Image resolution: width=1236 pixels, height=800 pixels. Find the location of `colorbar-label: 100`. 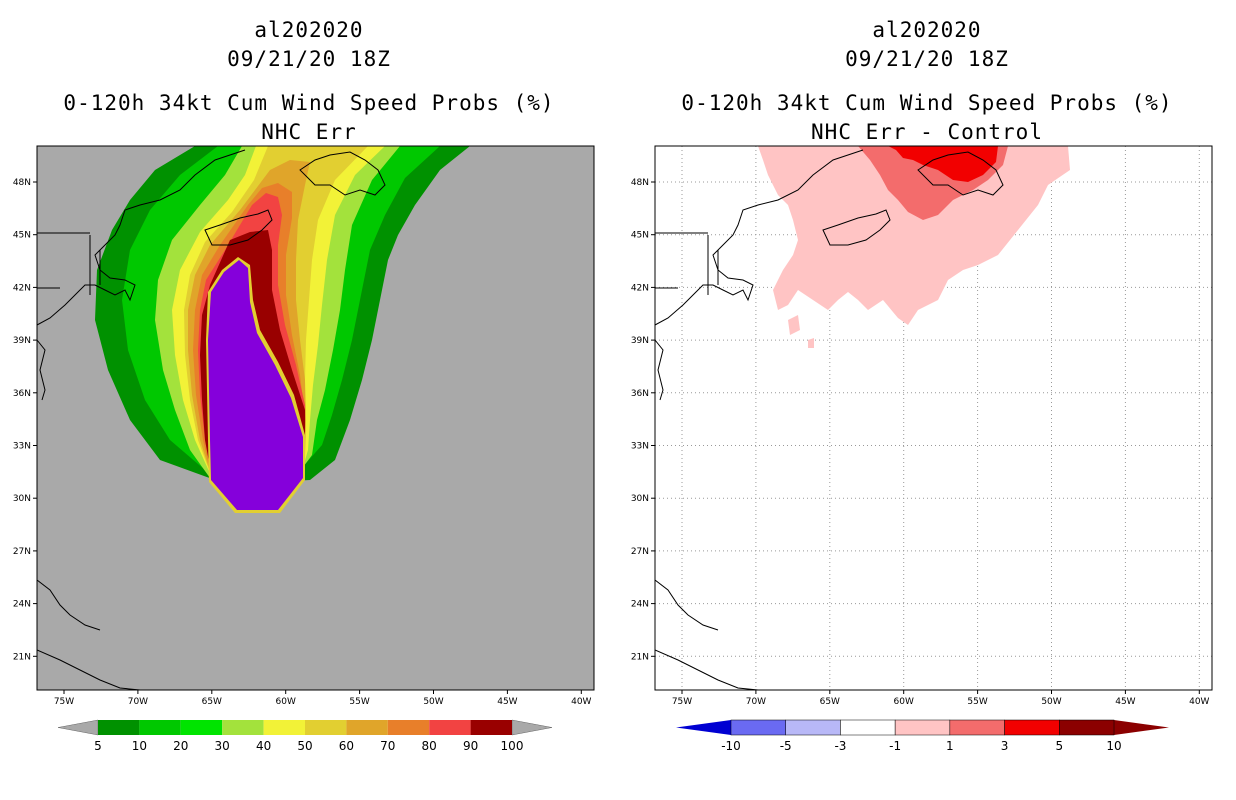

colorbar-label: 100 is located at coordinates (512, 746).